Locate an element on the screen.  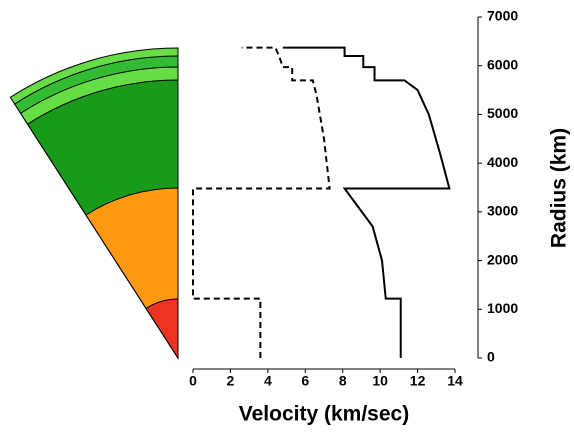
y-axis-title: Radius (km) is located at coordinates (559, 188).